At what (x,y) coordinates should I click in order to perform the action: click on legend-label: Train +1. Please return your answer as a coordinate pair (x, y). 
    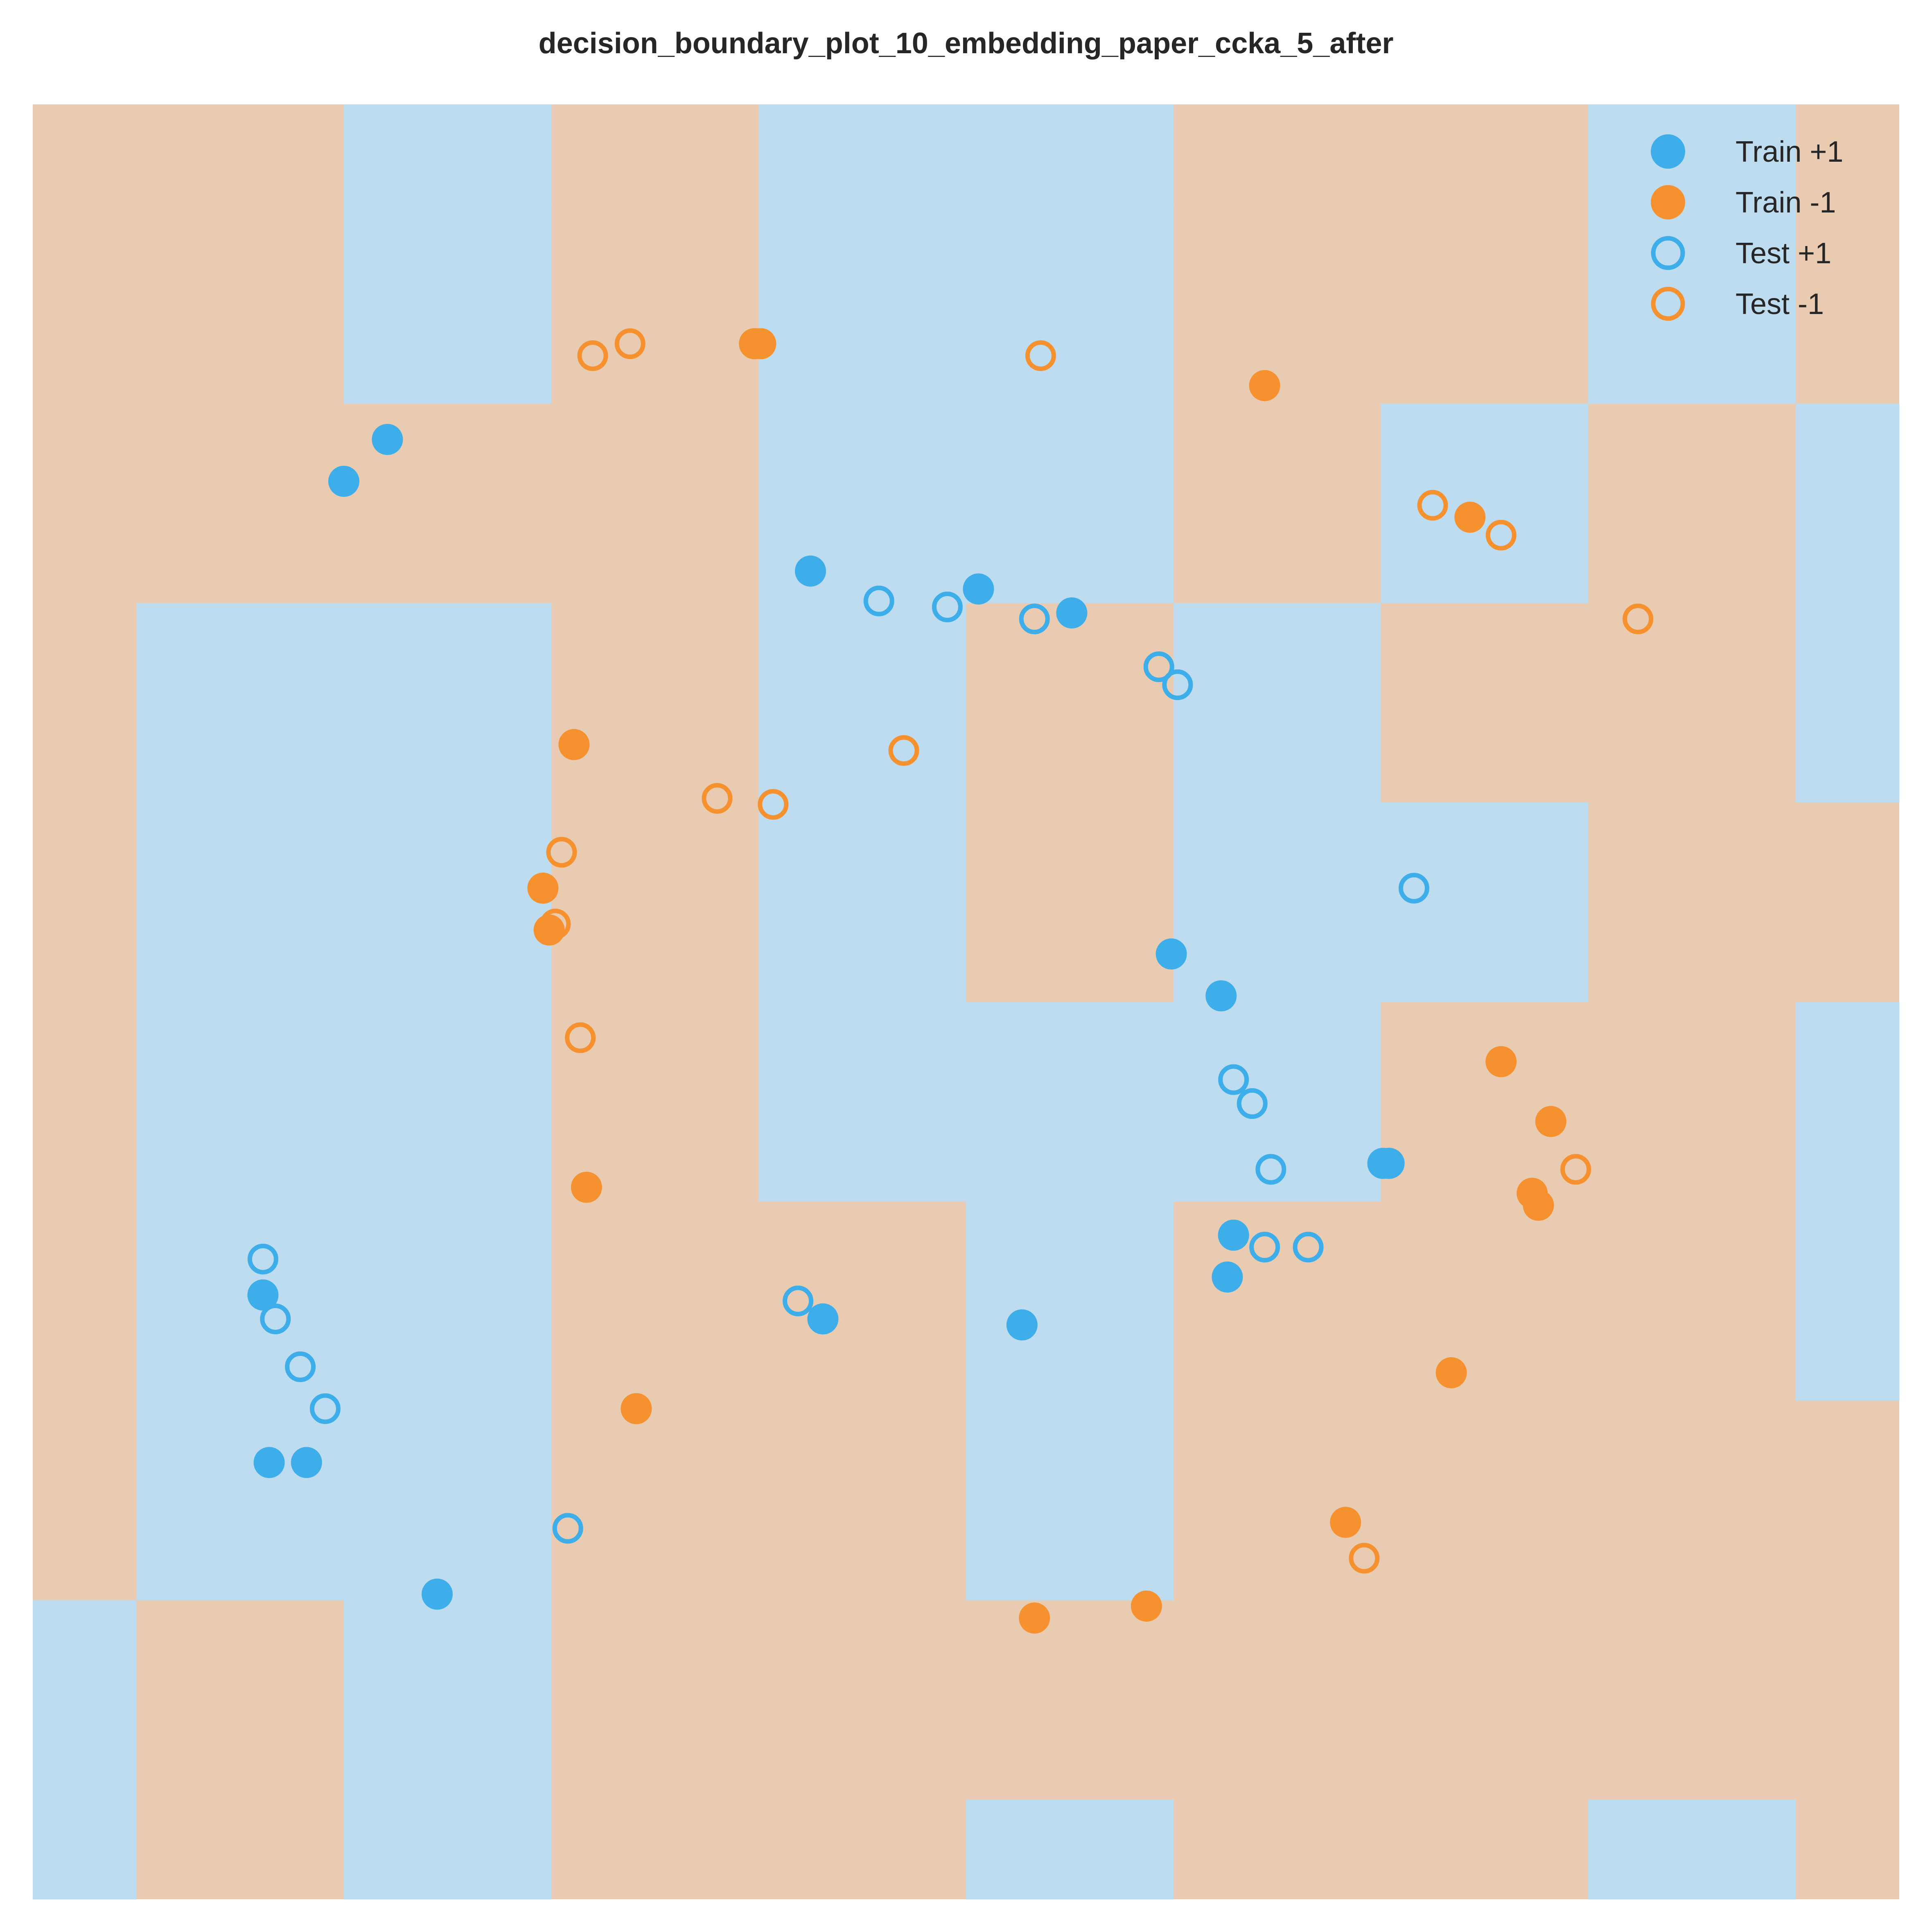
    Looking at the image, I should click on (1789, 152).